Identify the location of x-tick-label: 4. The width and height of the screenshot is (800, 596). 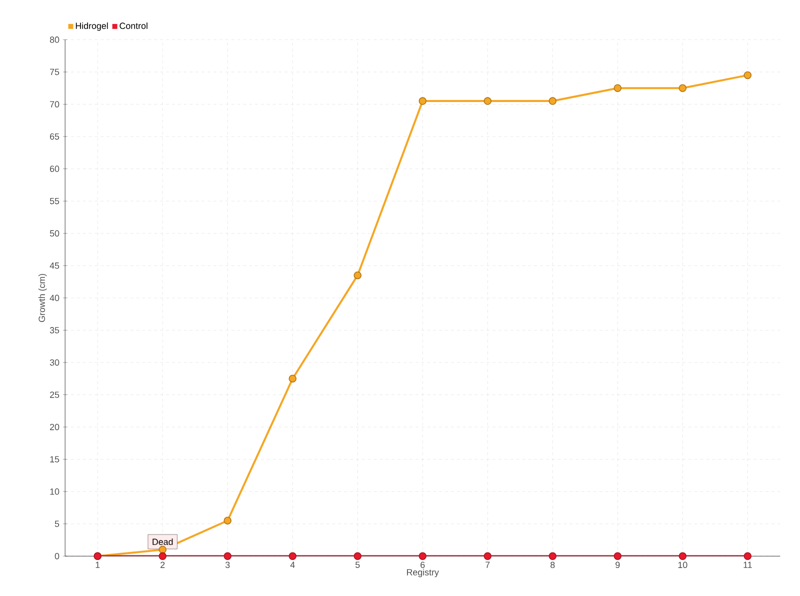
(292, 565).